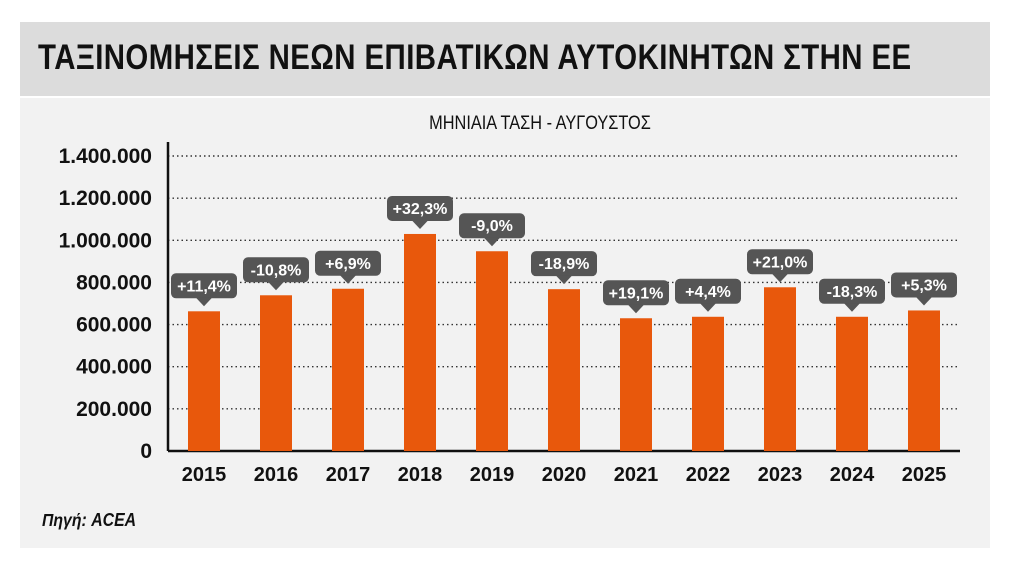 The width and height of the screenshot is (1024, 568). I want to click on x-tick-label: 2019, so click(492, 475).